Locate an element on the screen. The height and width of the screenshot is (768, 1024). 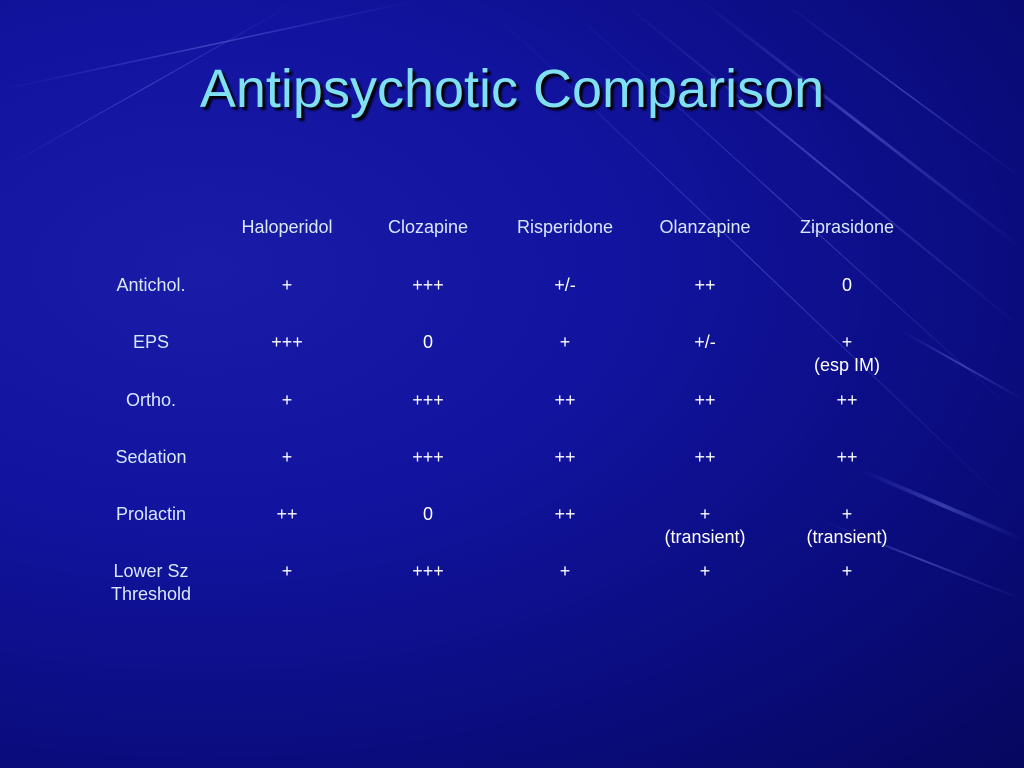
row-label: Sedation is located at coordinates (150, 457).